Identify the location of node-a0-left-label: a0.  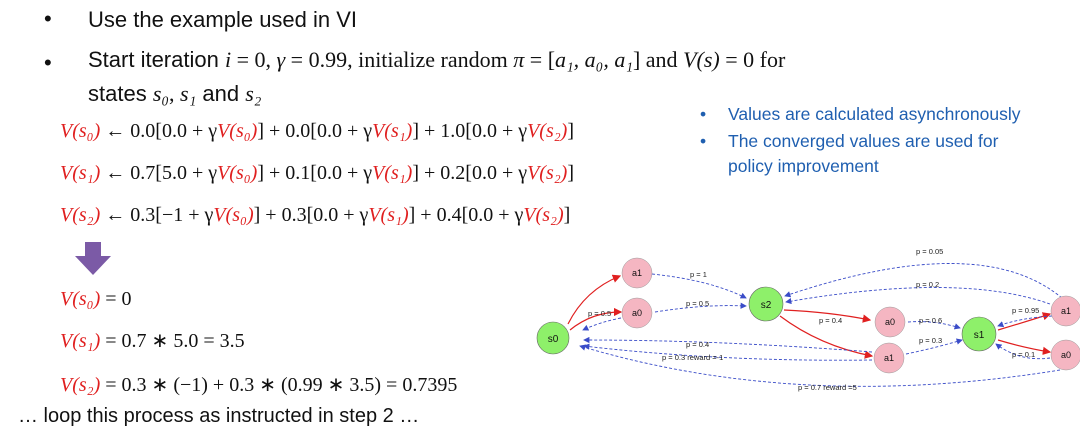
(637, 313).